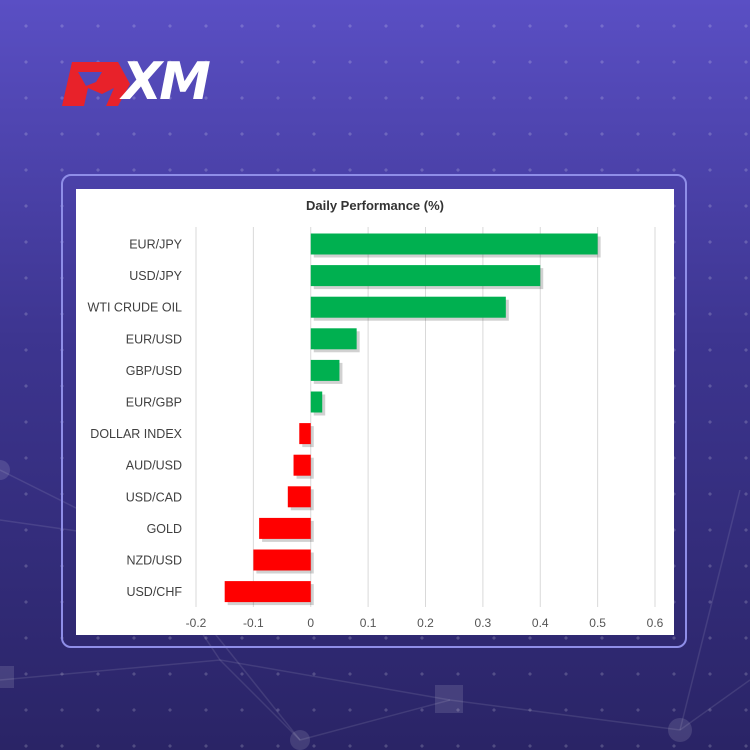 The width and height of the screenshot is (750, 750). Describe the element at coordinates (368, 623) in the screenshot. I see `x-tick-label: 0.1` at that location.